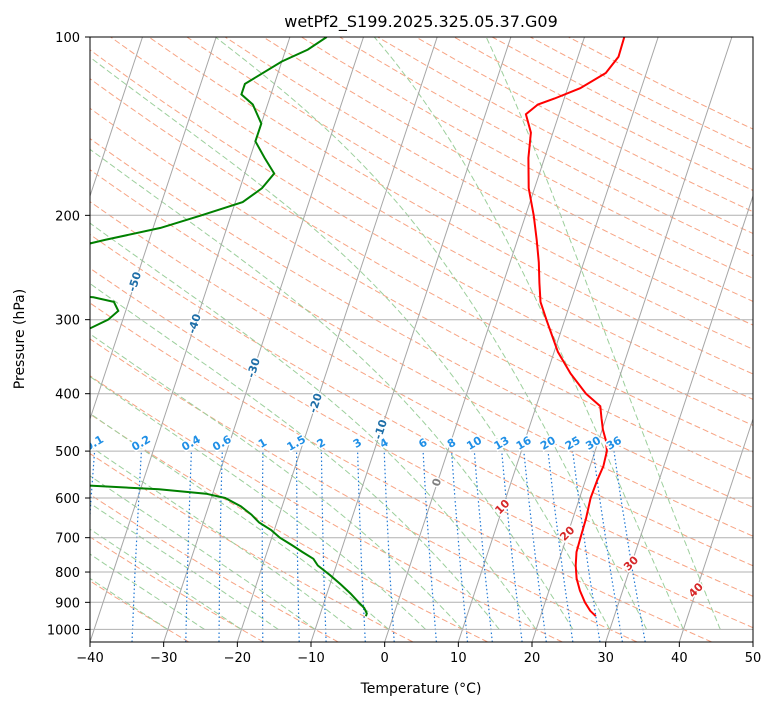 This screenshot has height=708, width=775. What do you see at coordinates (575, 327) in the screenshot?
I see `temperature-line` at bounding box center [575, 327].